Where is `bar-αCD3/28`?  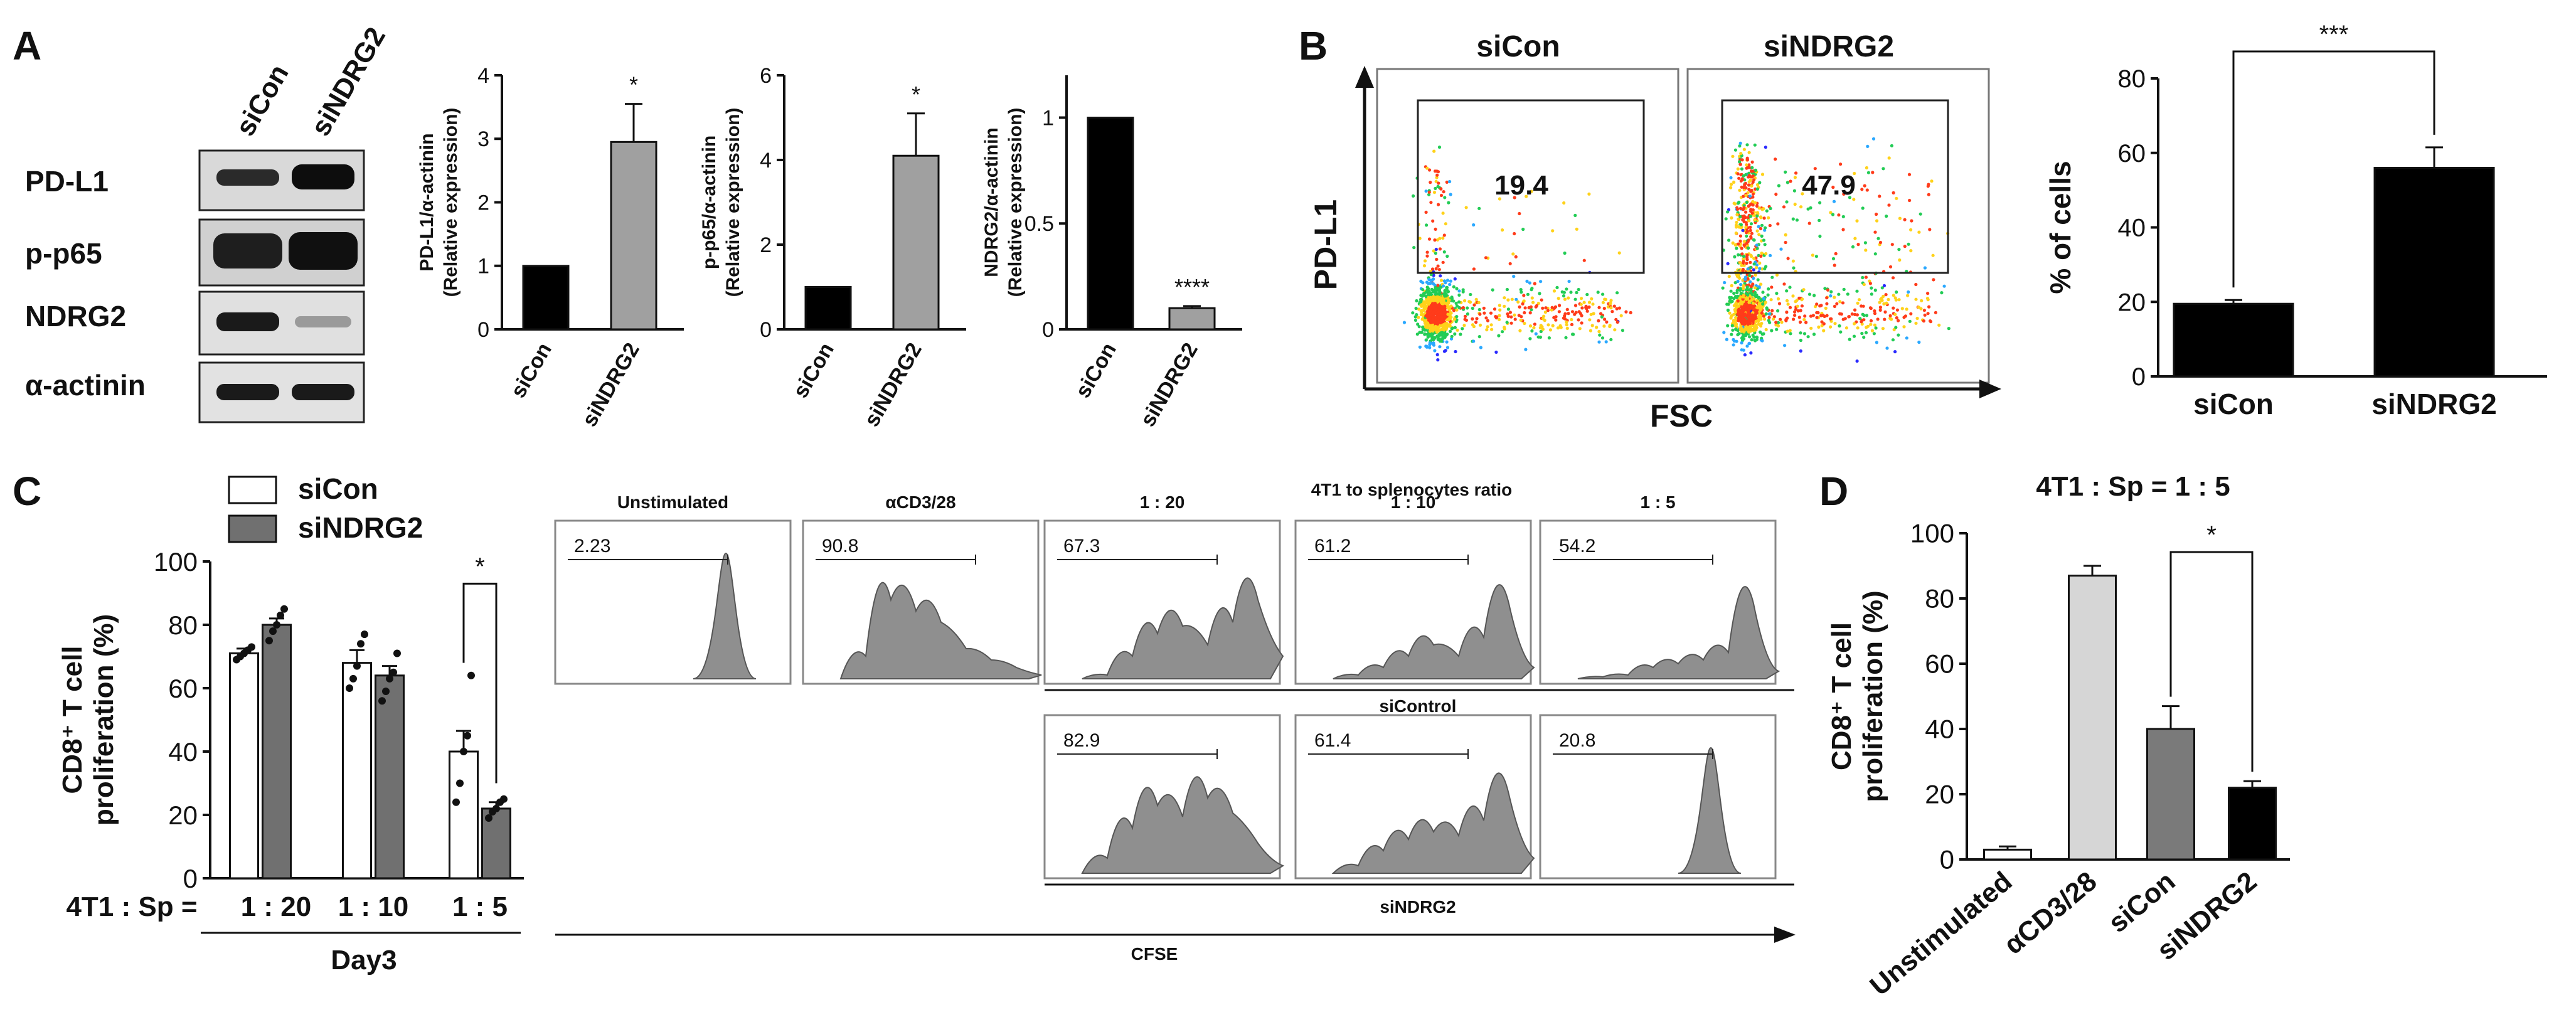 bar-αCD3/28 is located at coordinates (2092, 718).